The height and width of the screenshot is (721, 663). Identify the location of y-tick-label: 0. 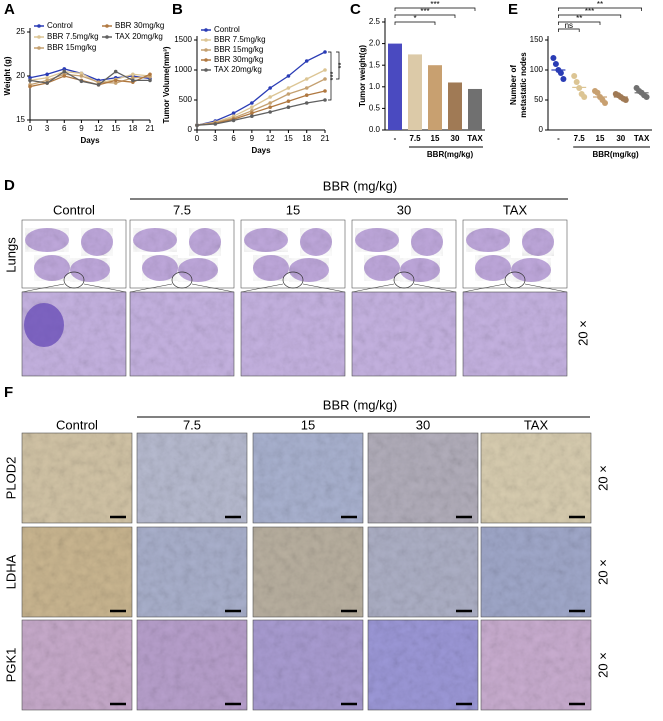
(541, 129).